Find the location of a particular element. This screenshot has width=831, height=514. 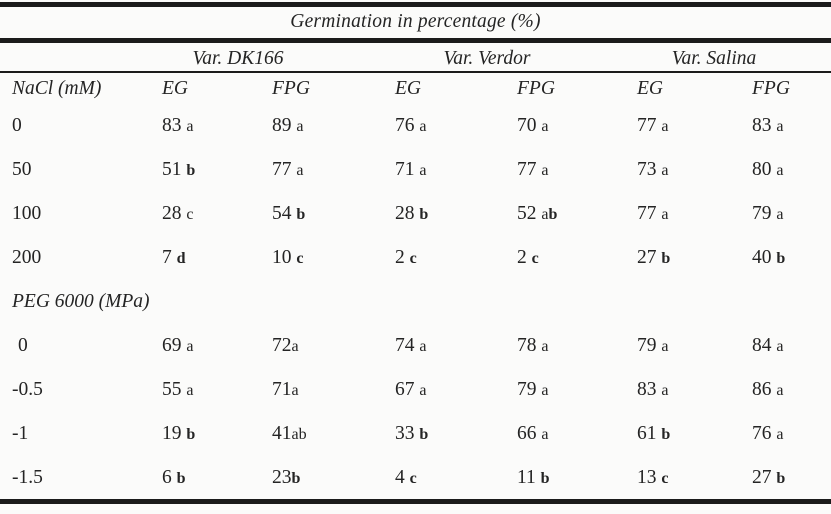

table-cell: 41ab is located at coordinates (289, 433).